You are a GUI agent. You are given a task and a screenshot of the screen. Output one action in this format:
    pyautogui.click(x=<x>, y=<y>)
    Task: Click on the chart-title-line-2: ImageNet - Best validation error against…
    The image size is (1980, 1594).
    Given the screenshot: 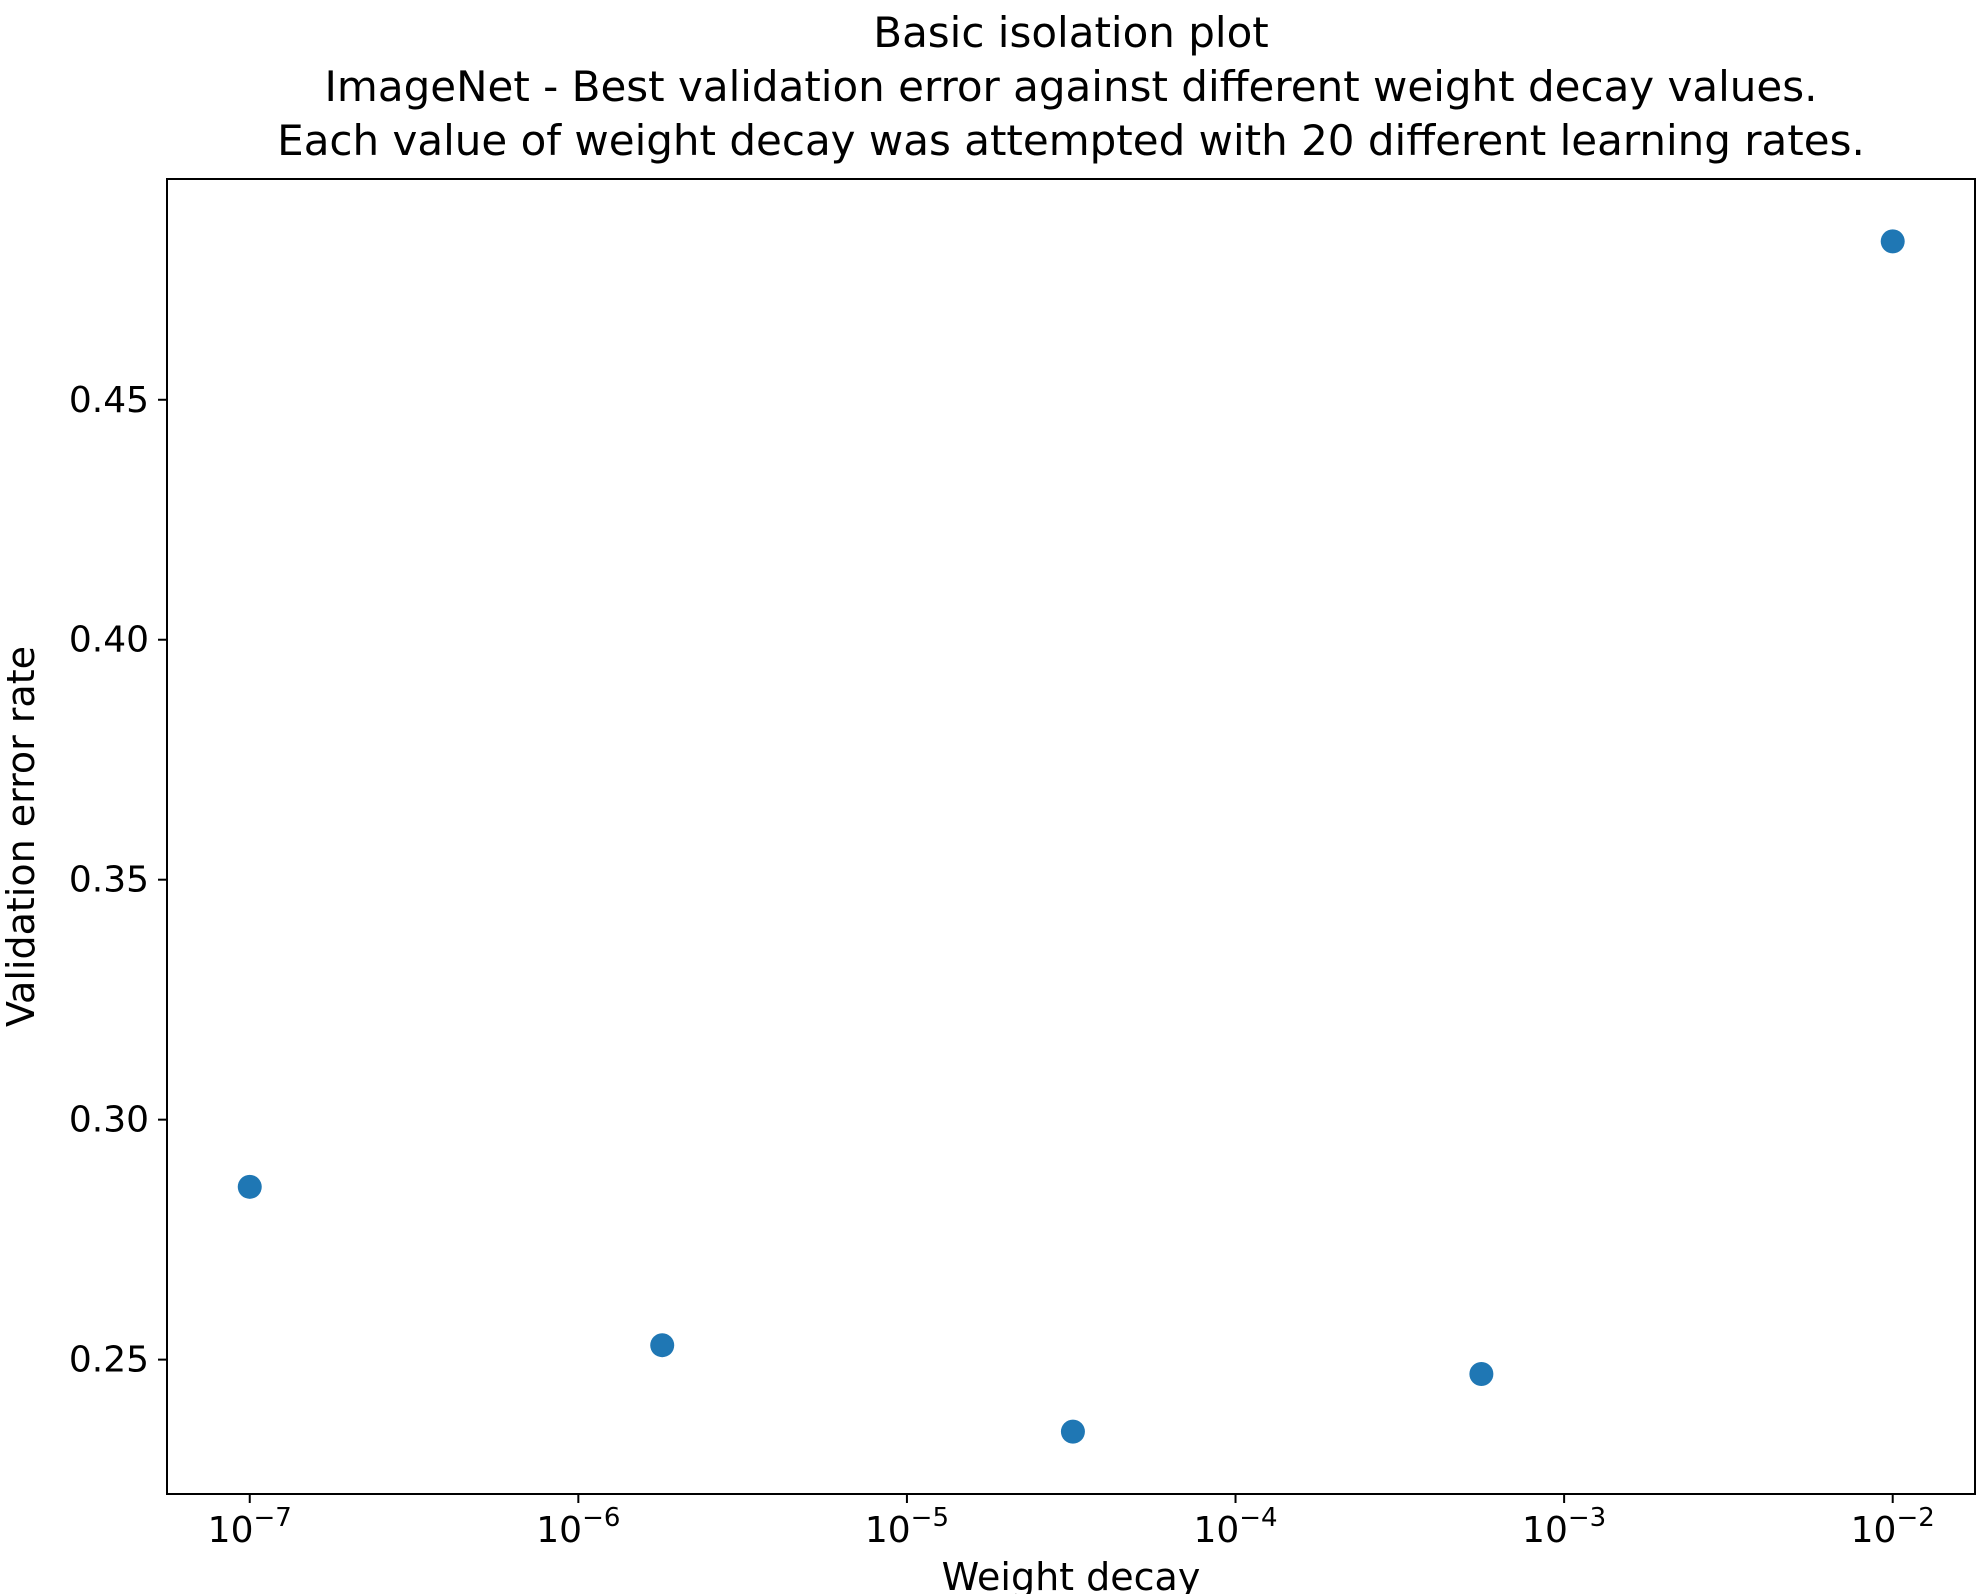 What is the action you would take?
    pyautogui.click(x=1071, y=86)
    